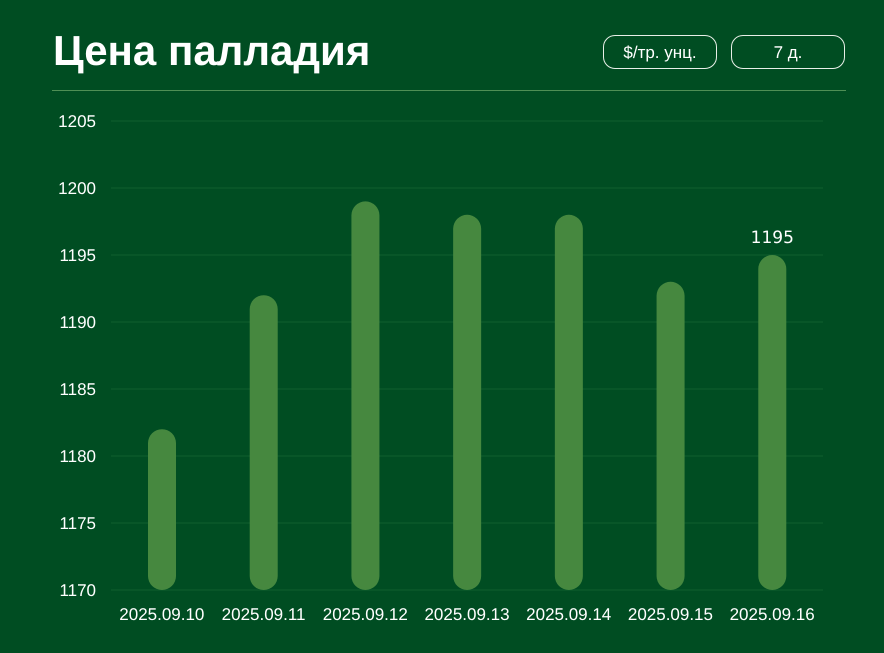 This screenshot has width=884, height=653. I want to click on y-tick-label: 1180, so click(77, 456).